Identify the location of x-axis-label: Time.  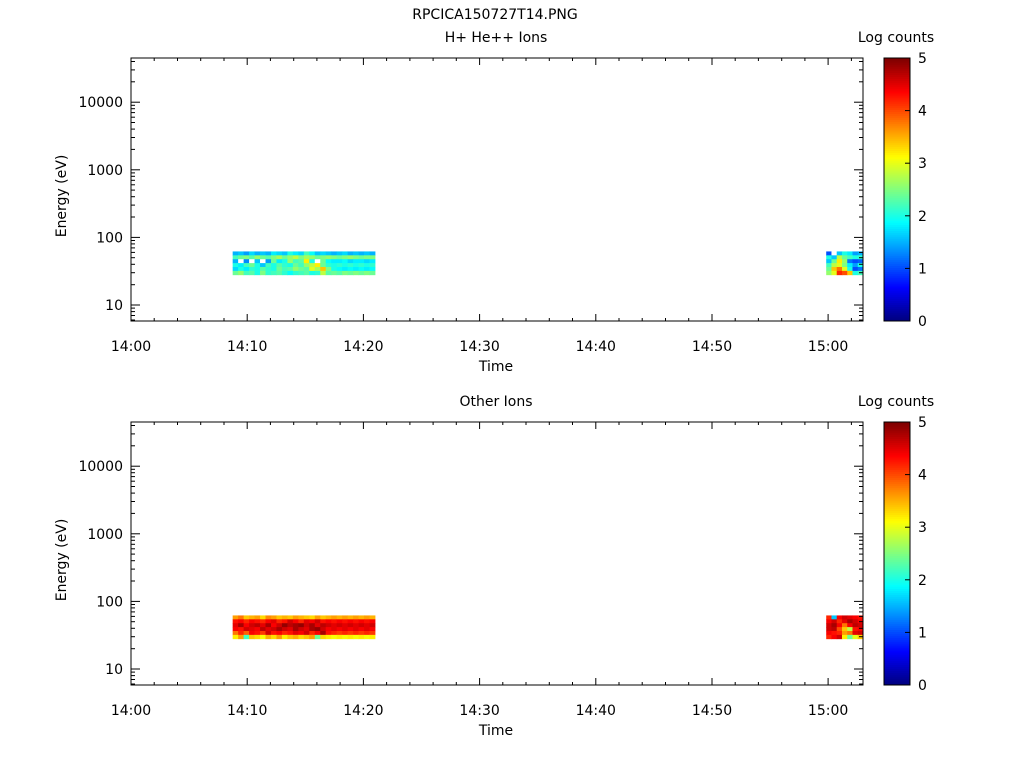
(495, 367).